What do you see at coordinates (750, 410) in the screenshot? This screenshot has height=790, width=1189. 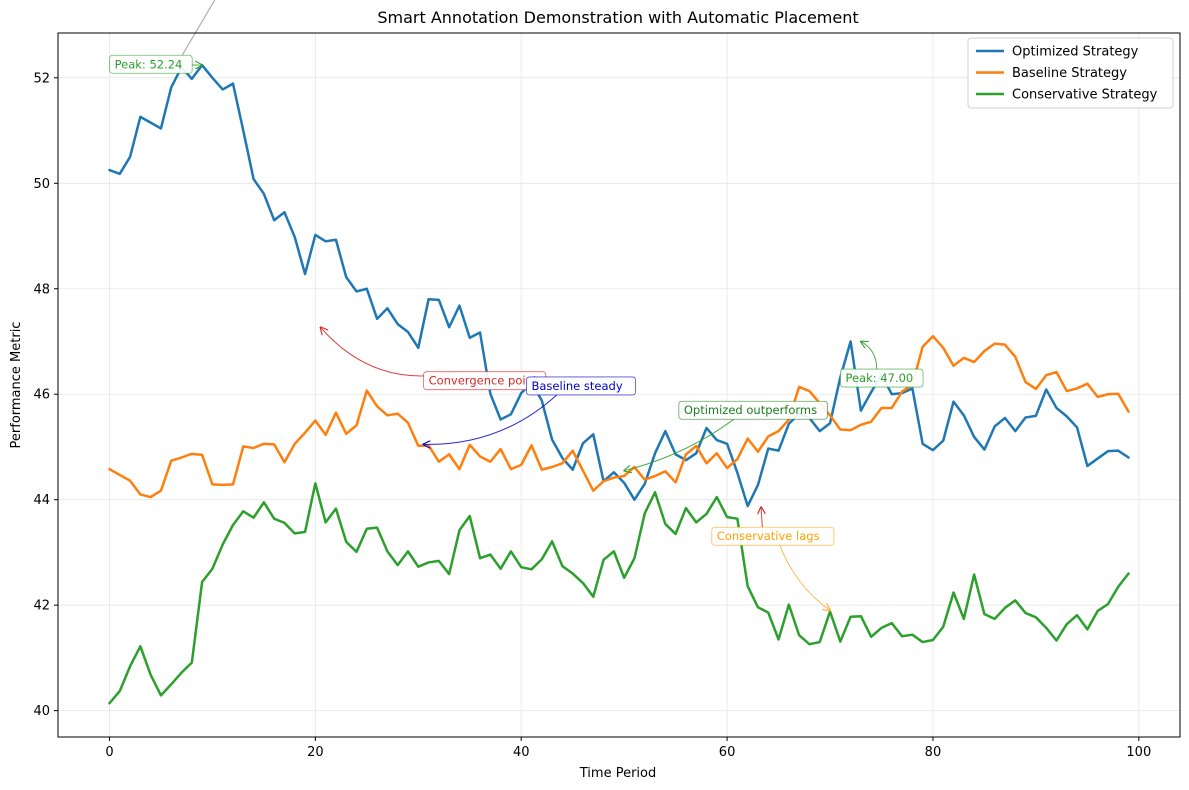 I see `annotation-label: Optimized outperforms` at bounding box center [750, 410].